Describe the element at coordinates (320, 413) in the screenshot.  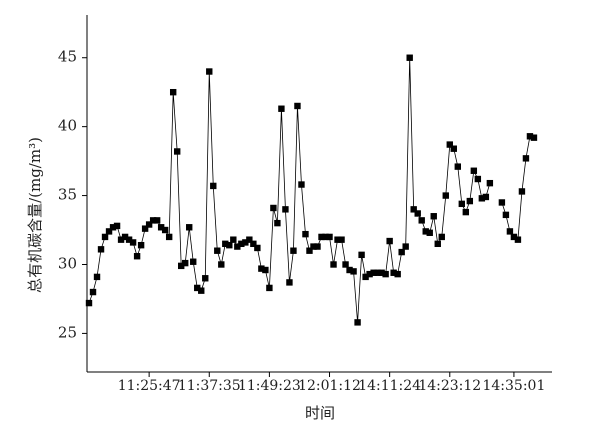
I see `x-axis-label: 时间` at that location.